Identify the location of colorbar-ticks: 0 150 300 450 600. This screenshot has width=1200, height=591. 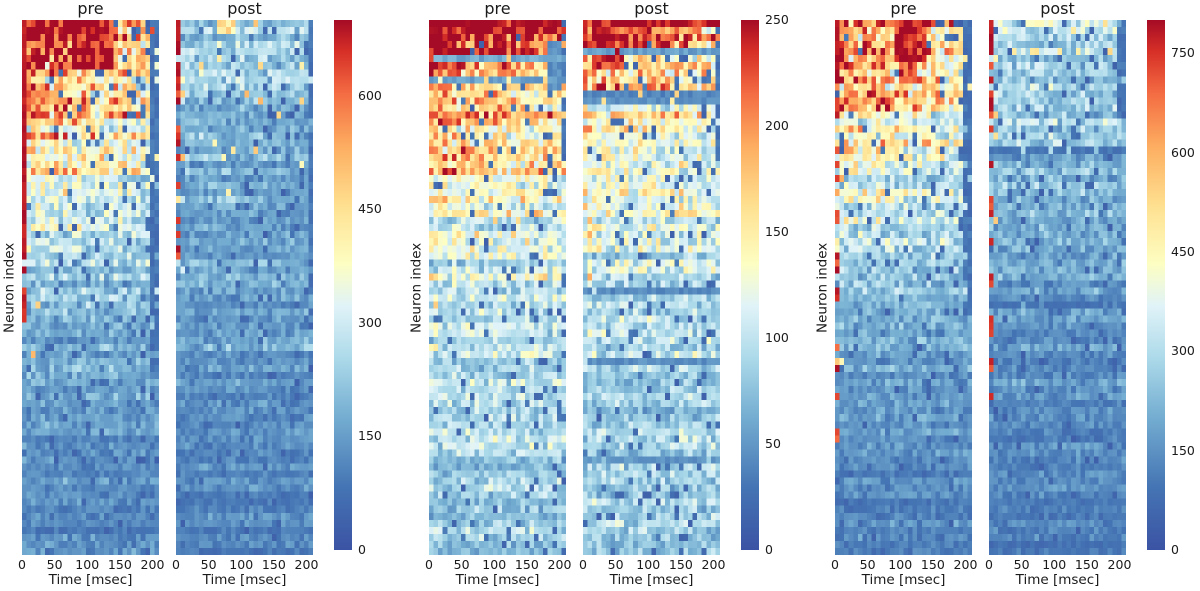
(376, 288).